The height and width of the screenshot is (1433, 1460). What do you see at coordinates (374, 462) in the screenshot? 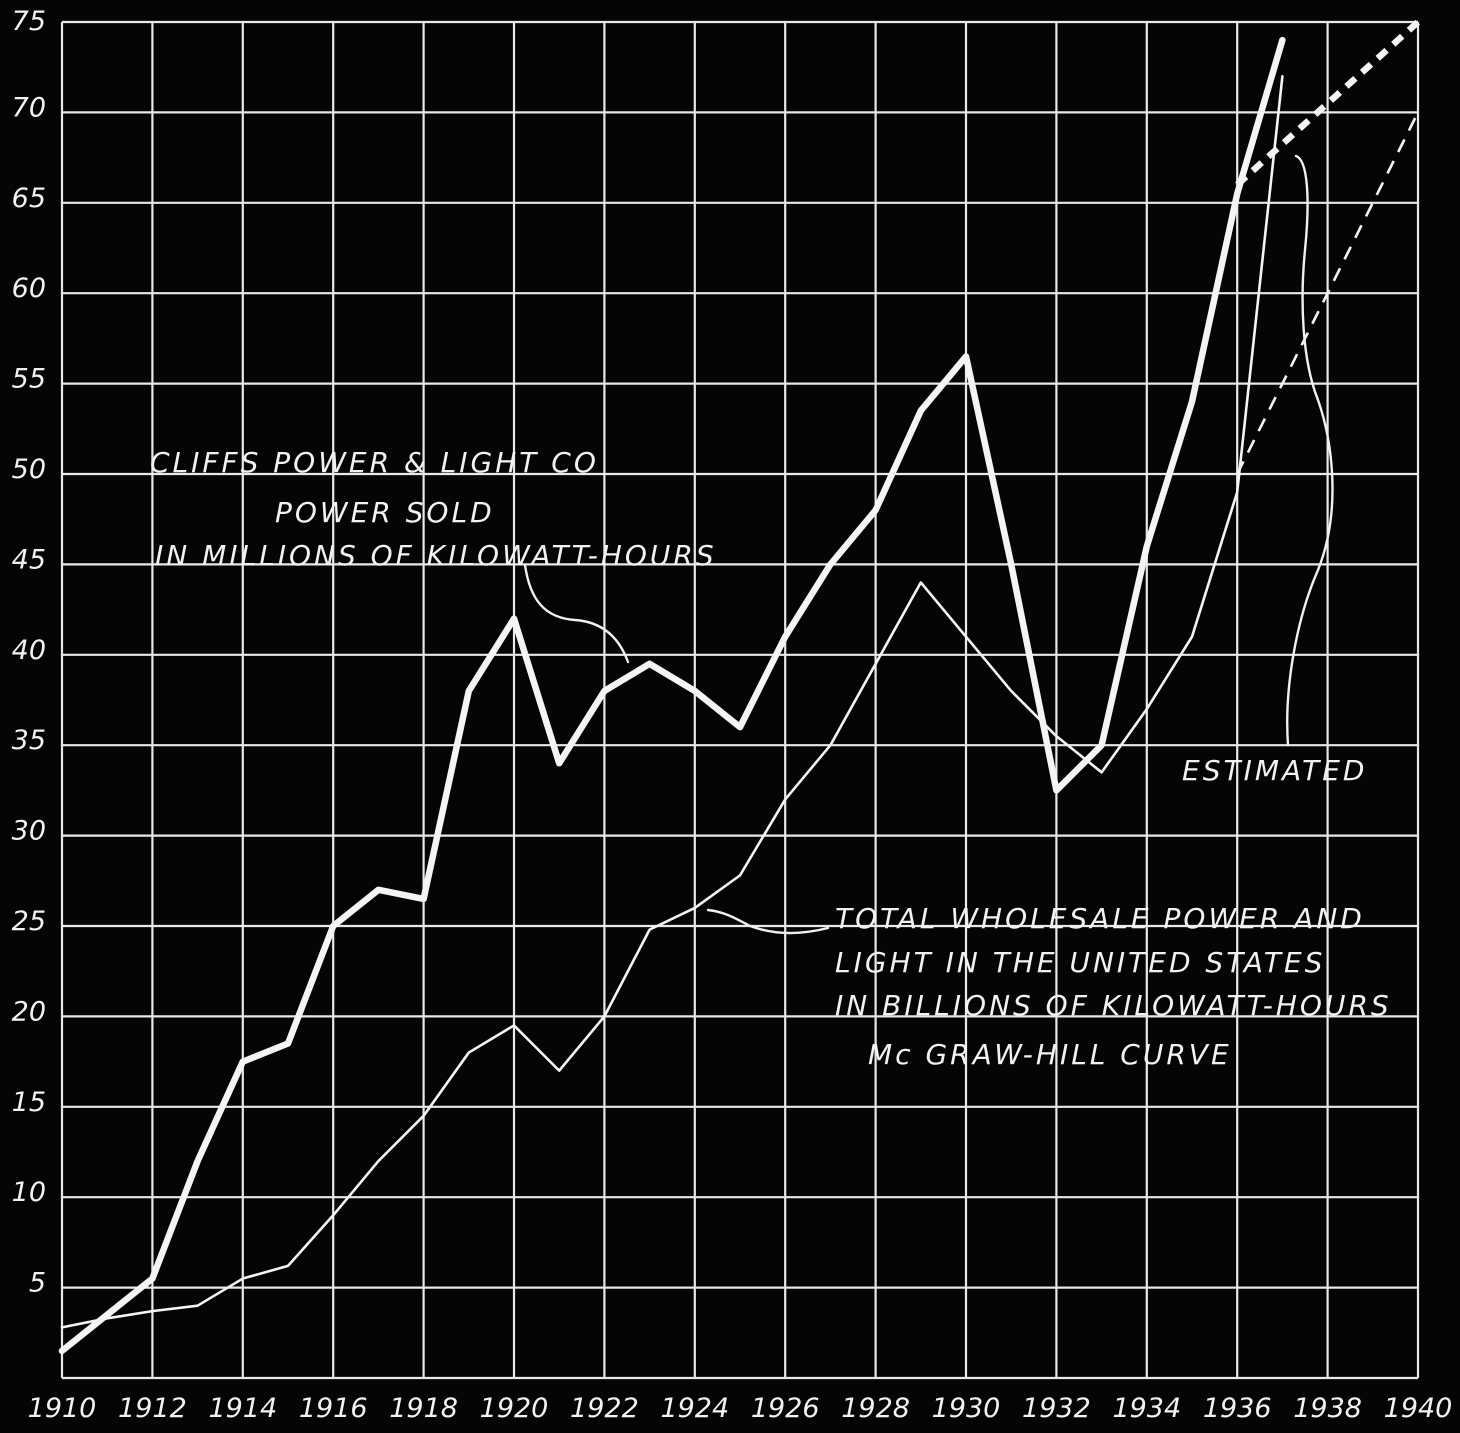
I see `cliffs-label-line-1: CLIFFS POWER & LIGHT CO` at bounding box center [374, 462].